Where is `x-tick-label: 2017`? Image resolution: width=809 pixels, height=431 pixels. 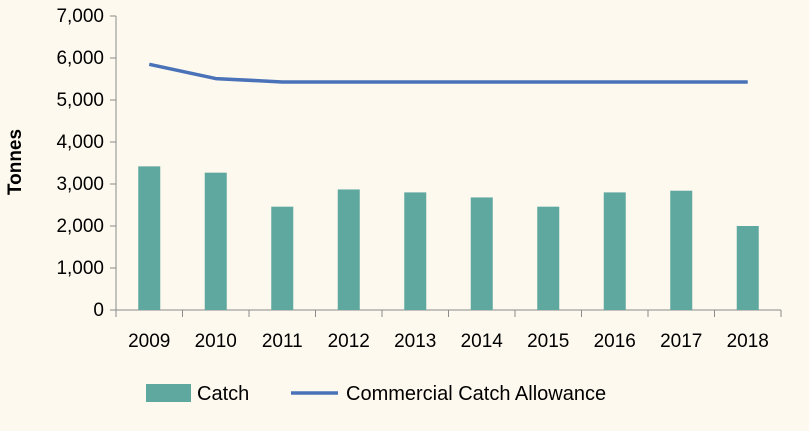 x-tick-label: 2017 is located at coordinates (681, 341).